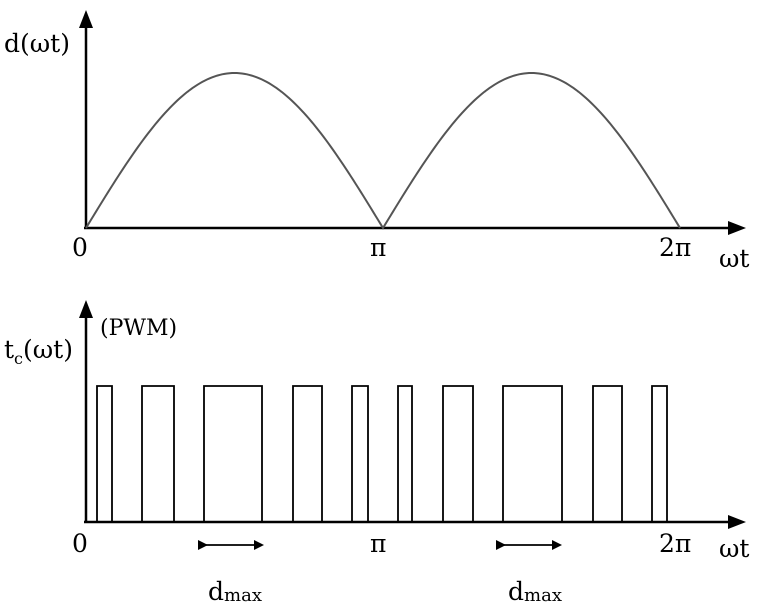 The image size is (764, 608). I want to click on bottom-y-label-tail: (ωt), so click(48, 349).